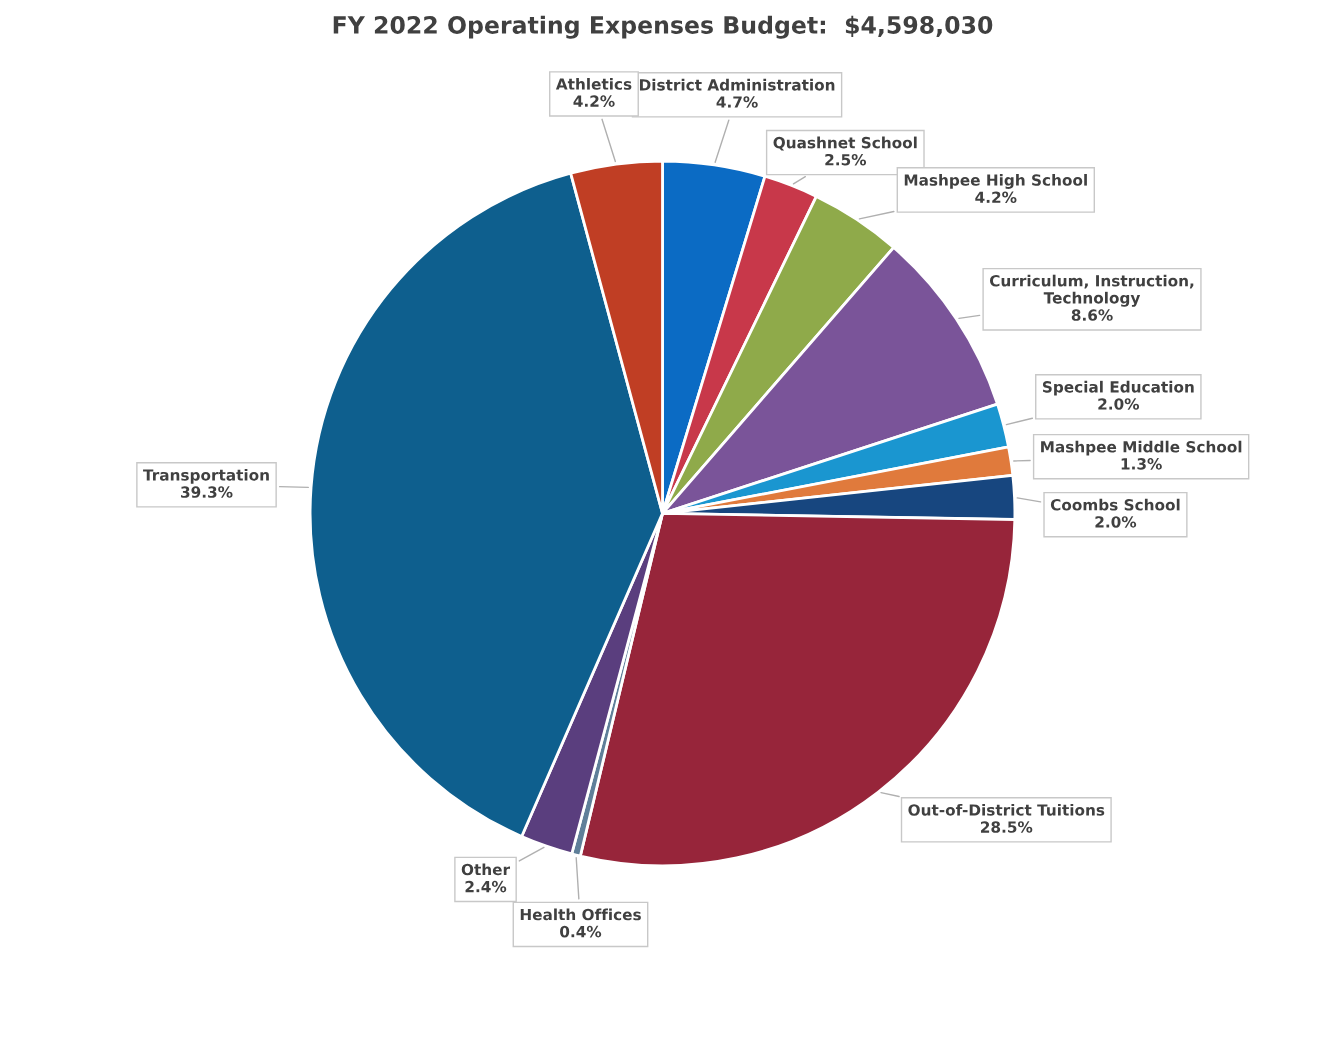  I want to click on slice-label: Athletics, so click(593, 83).